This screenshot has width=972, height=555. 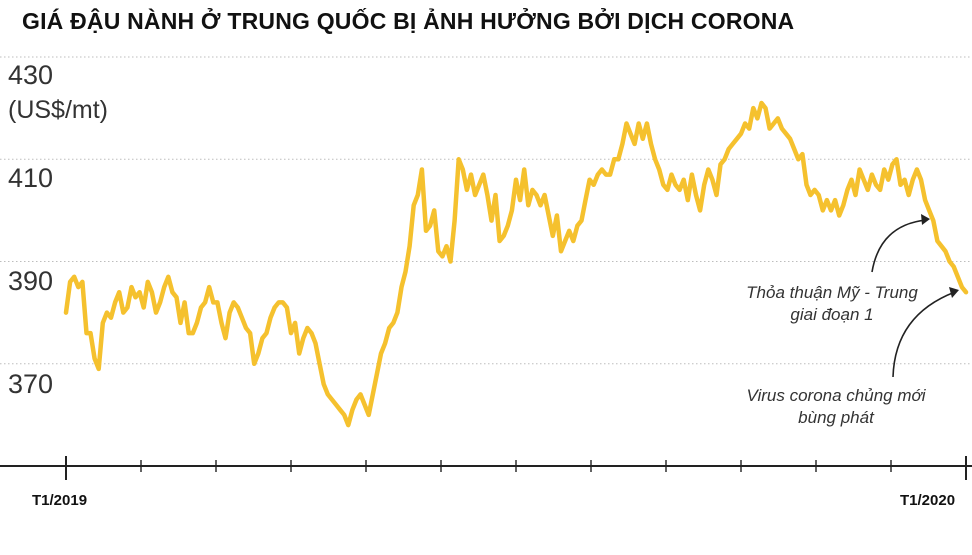 I want to click on ytick-label-430: 430, so click(x=31, y=75).